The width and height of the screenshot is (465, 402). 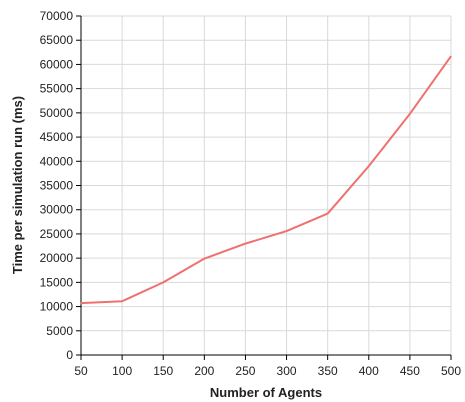 I want to click on y-tick-label: 60000, so click(x=57, y=64).